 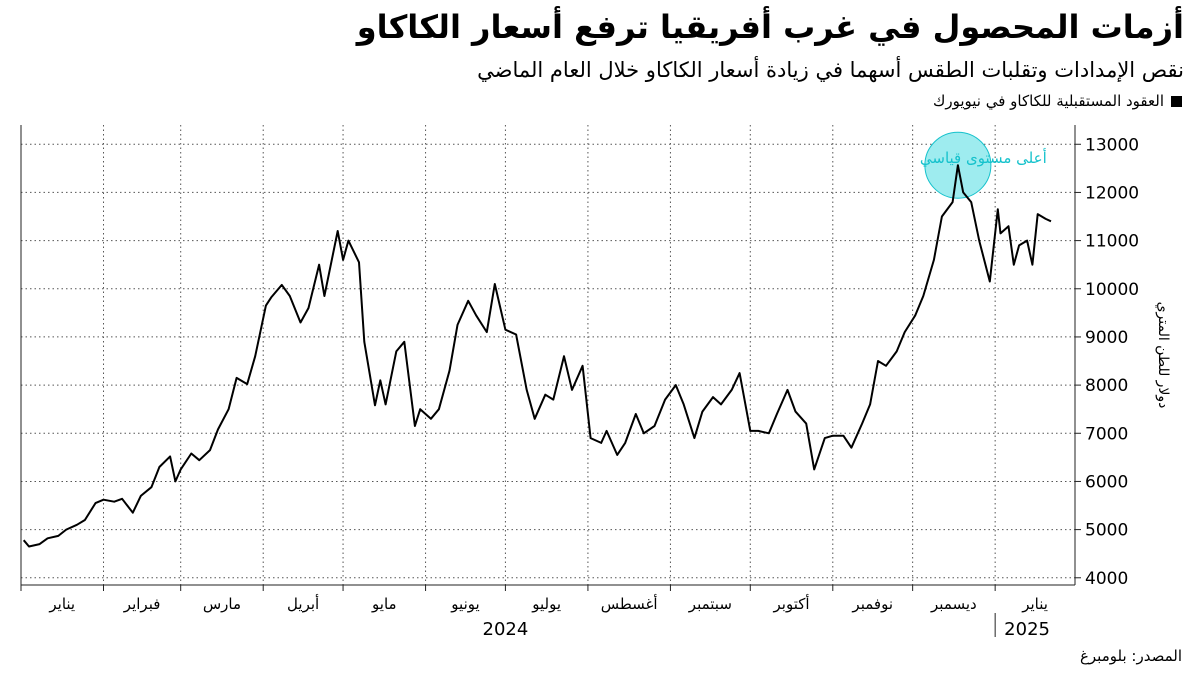 I want to click on y-tick-label: 13000, so click(x=1112, y=145).